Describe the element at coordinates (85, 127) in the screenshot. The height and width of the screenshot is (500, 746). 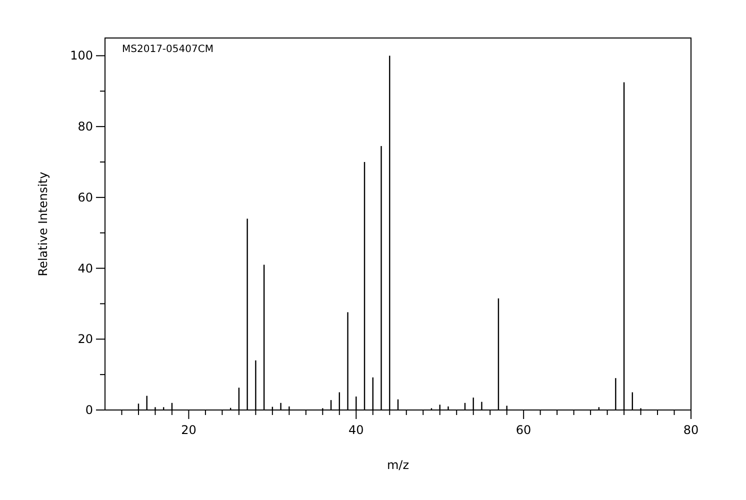
I see `y-tick-label: 80` at that location.